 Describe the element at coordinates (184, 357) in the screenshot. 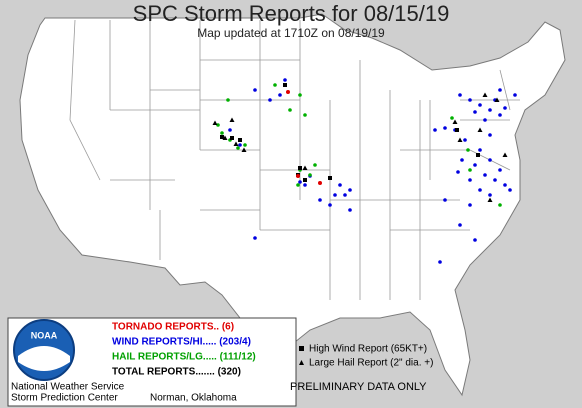

I see `hail-legend: HAIL REPORTS/LG..... (111/12)` at that location.